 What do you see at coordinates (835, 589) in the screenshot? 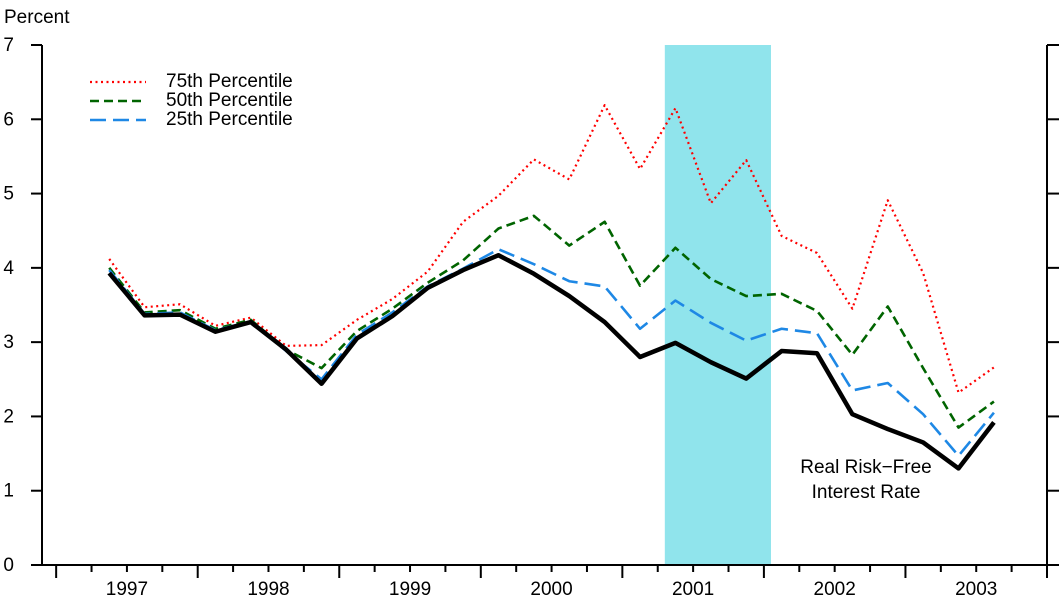
I see `x-tick-label: 2002` at bounding box center [835, 589].